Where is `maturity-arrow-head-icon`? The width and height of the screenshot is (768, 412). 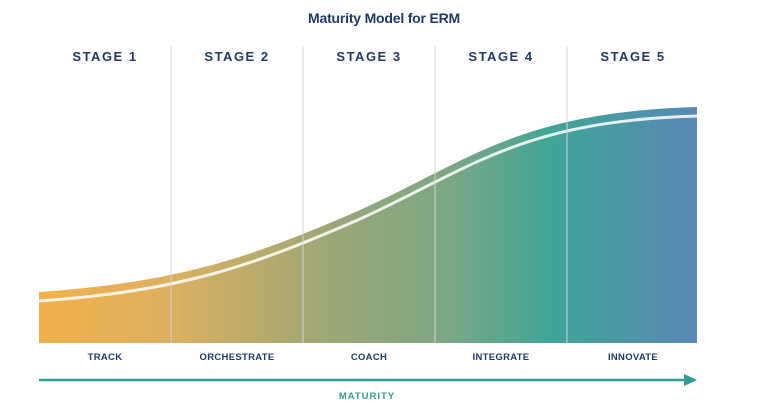 maturity-arrow-head-icon is located at coordinates (690, 380).